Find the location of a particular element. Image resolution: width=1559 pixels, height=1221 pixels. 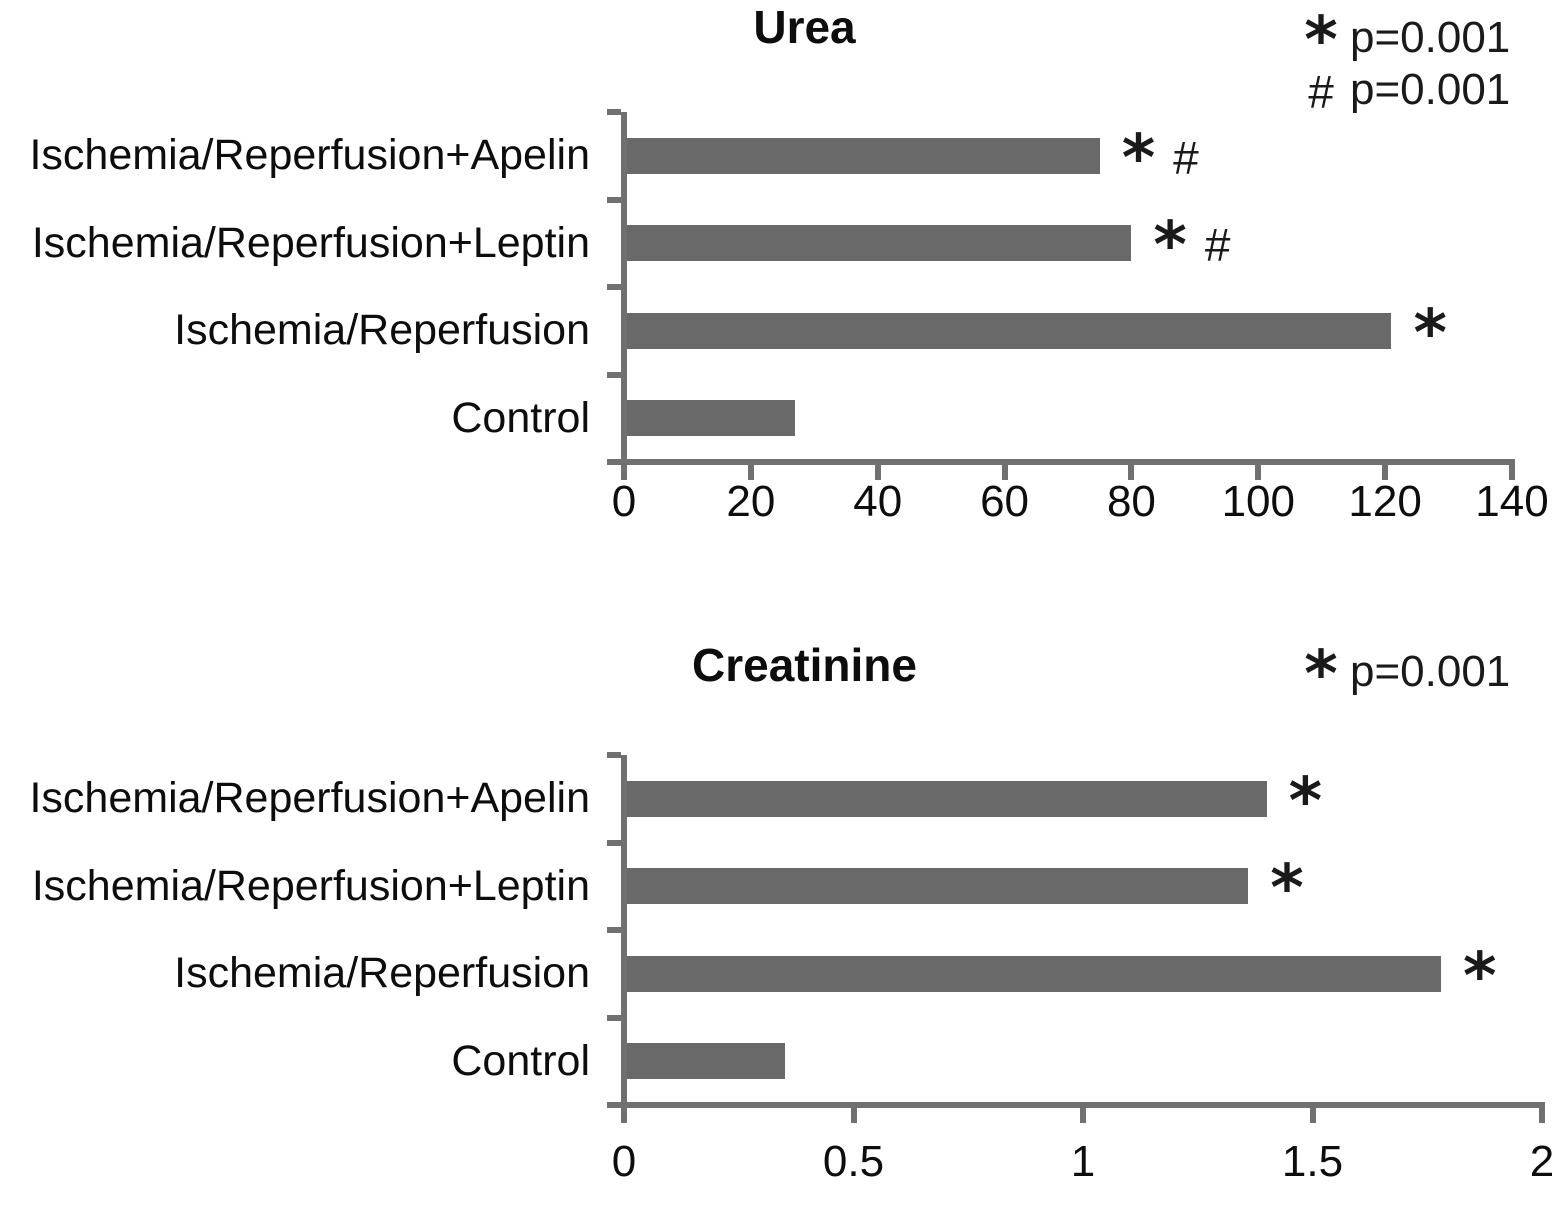

chart-title-creatinine: Creatinine is located at coordinates (804, 665).